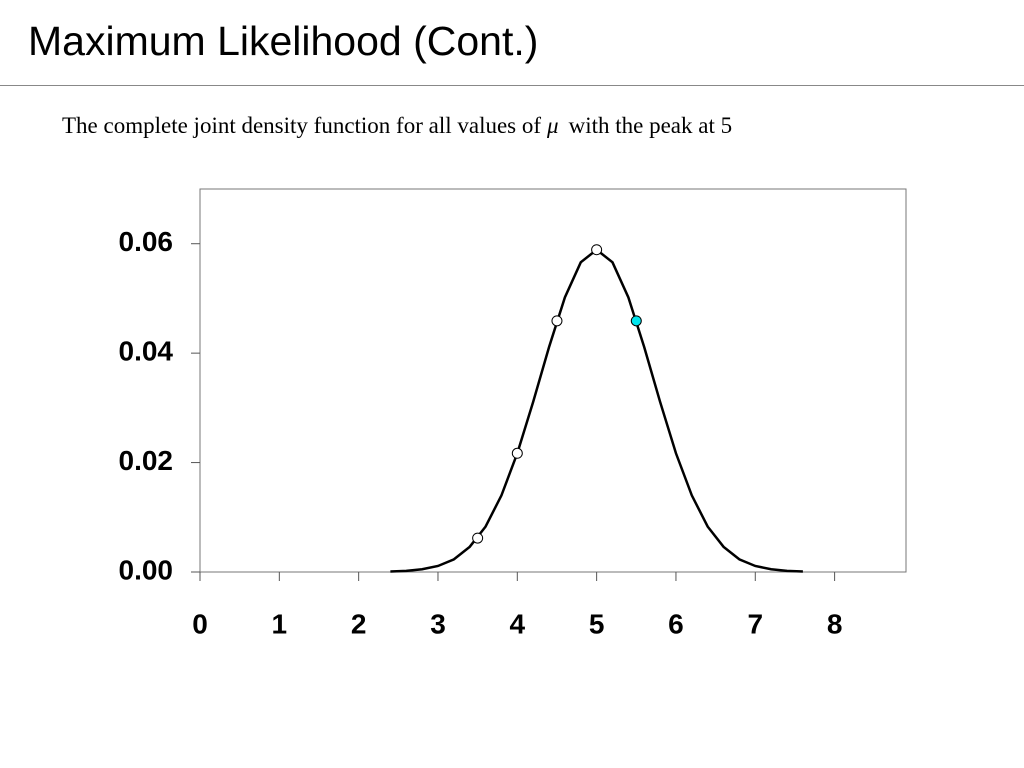 This screenshot has width=1024, height=768. I want to click on x-tick-label: 1, so click(280, 623).